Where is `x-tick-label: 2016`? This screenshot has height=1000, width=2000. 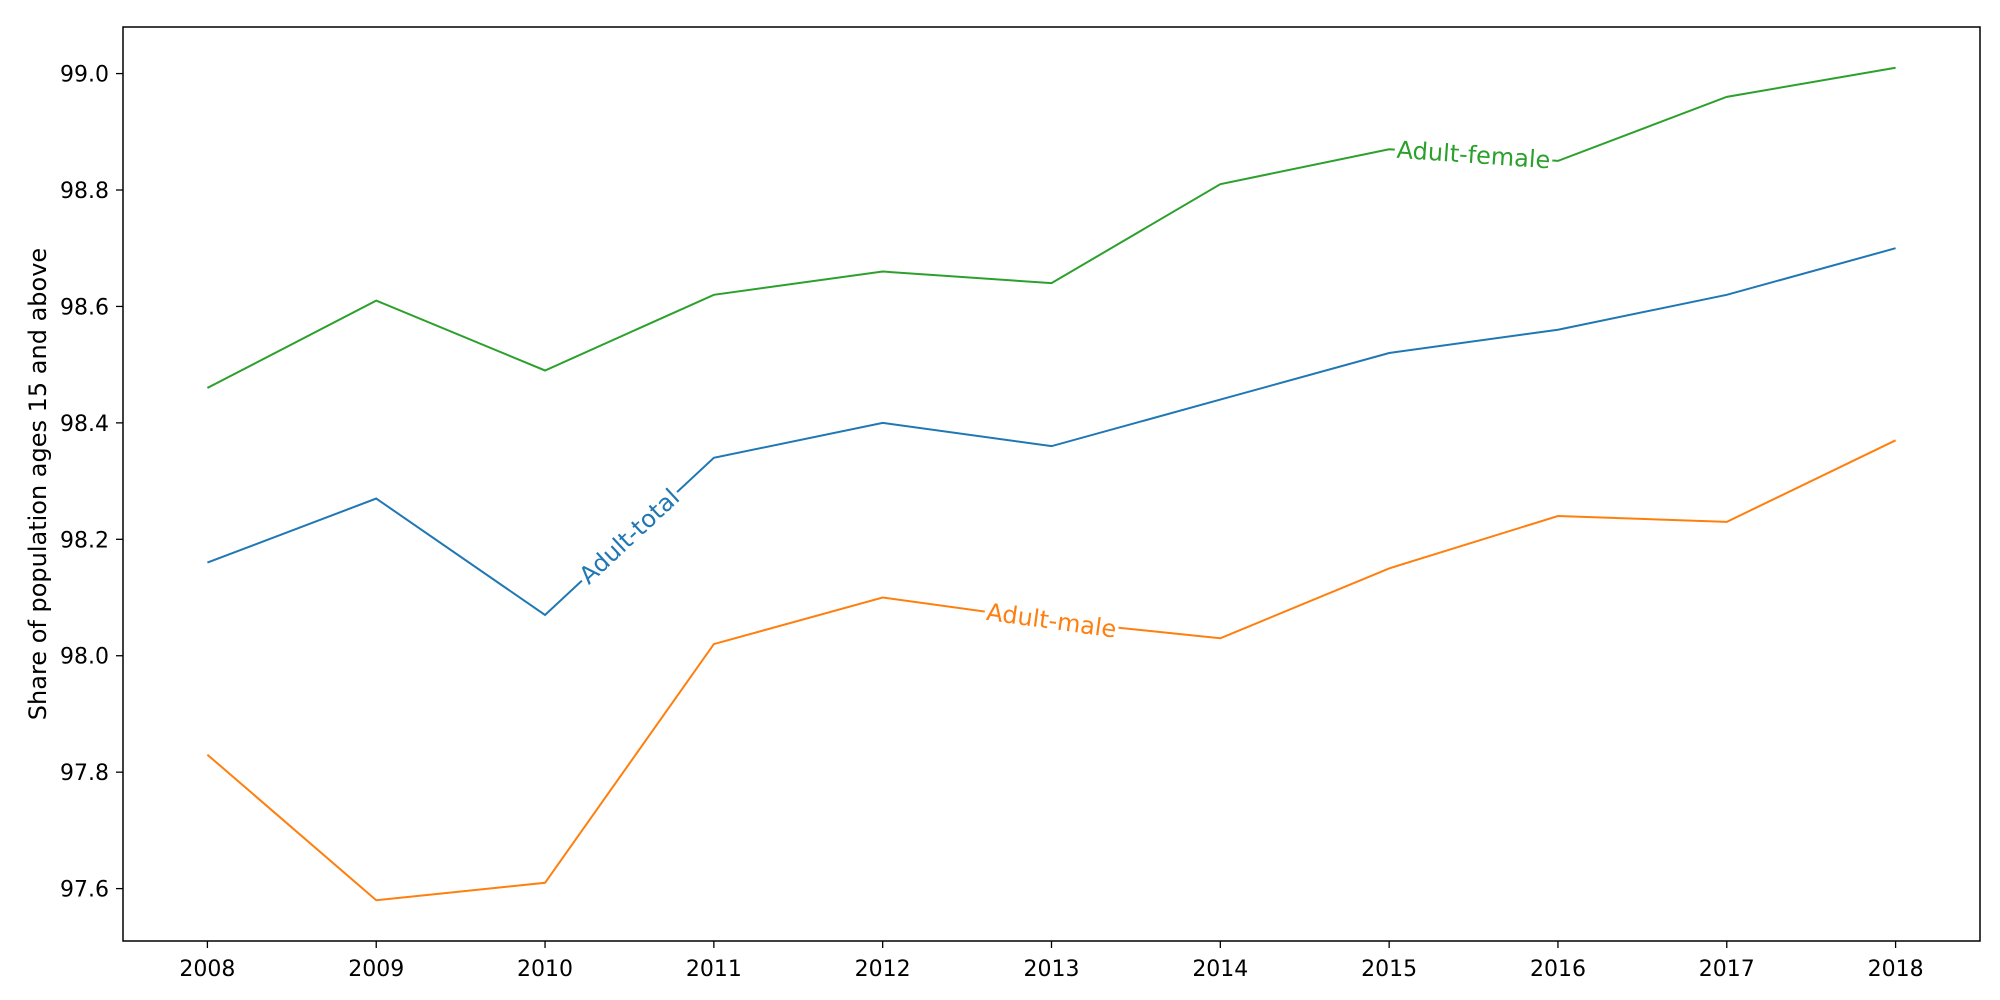
x-tick-label: 2016 is located at coordinates (1558, 969).